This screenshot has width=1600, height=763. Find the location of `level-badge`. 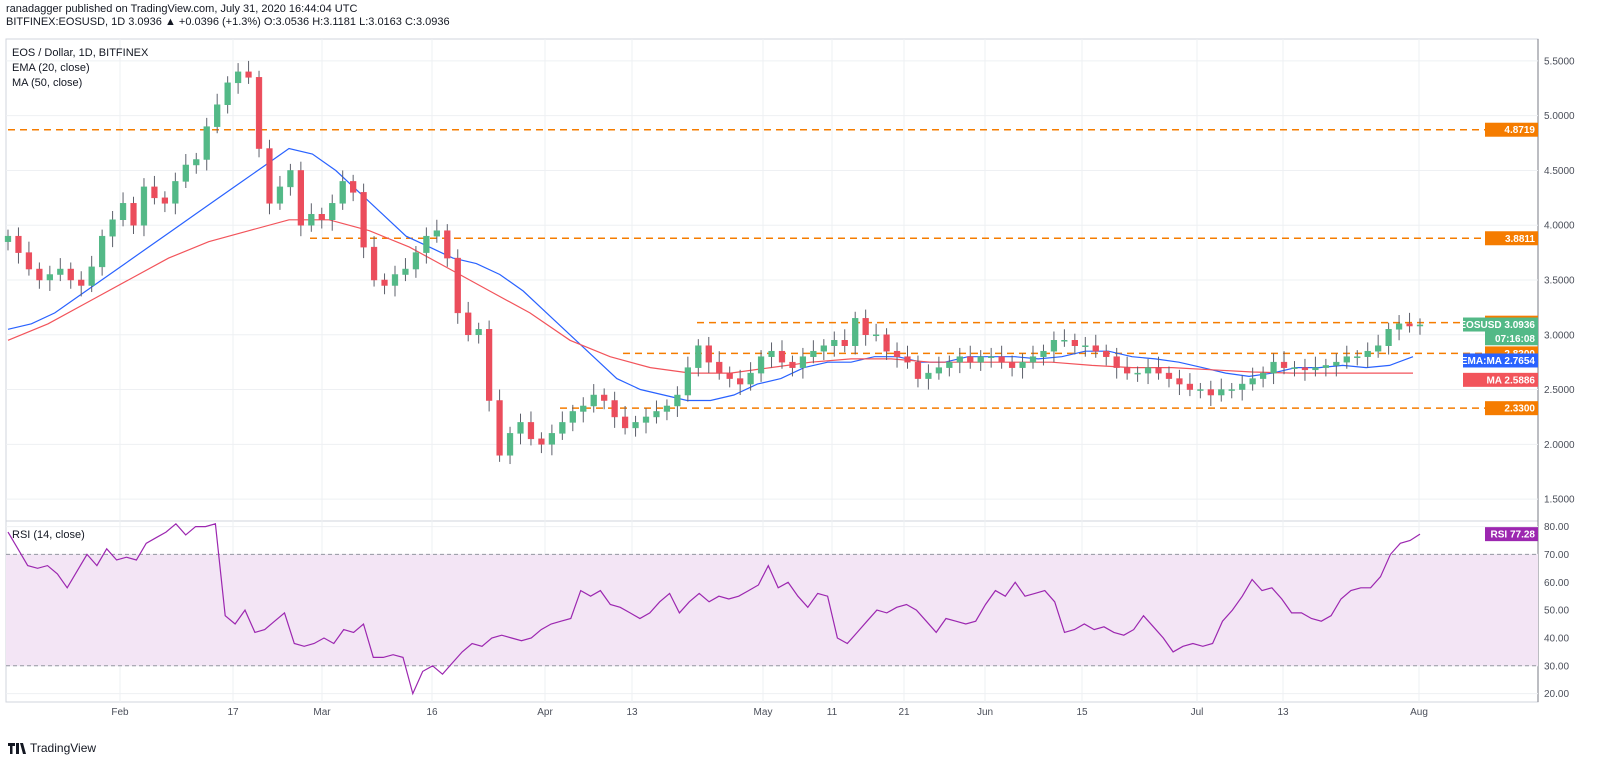

level-badge is located at coordinates (1511, 129).